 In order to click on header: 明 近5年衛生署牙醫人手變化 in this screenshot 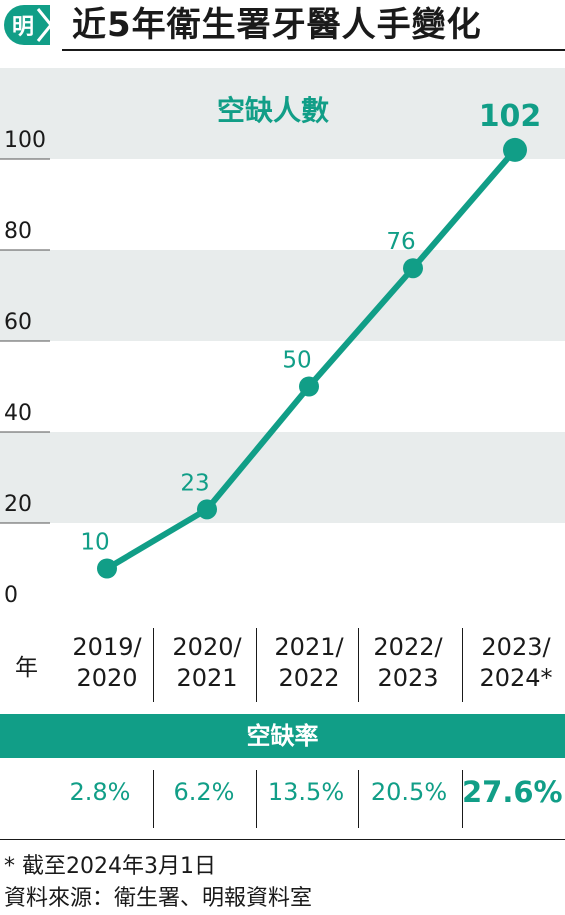, I will do `click(282, 26)`.